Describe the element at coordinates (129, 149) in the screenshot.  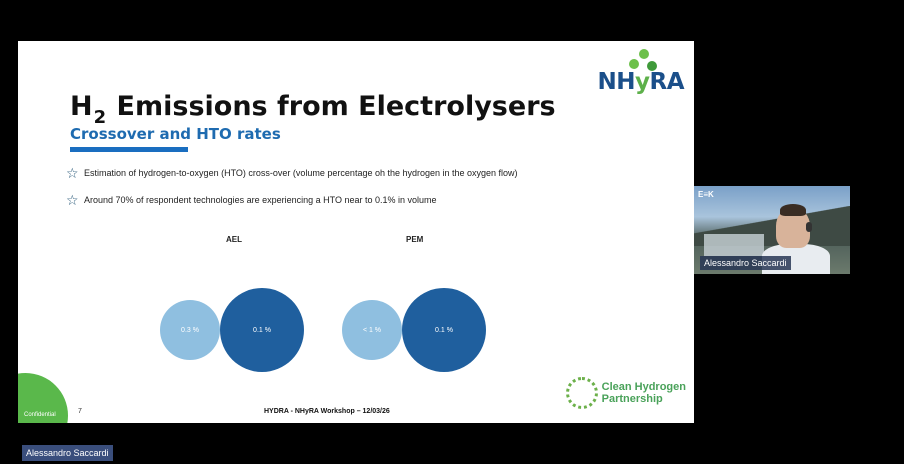
I see `subtitle-underline` at that location.